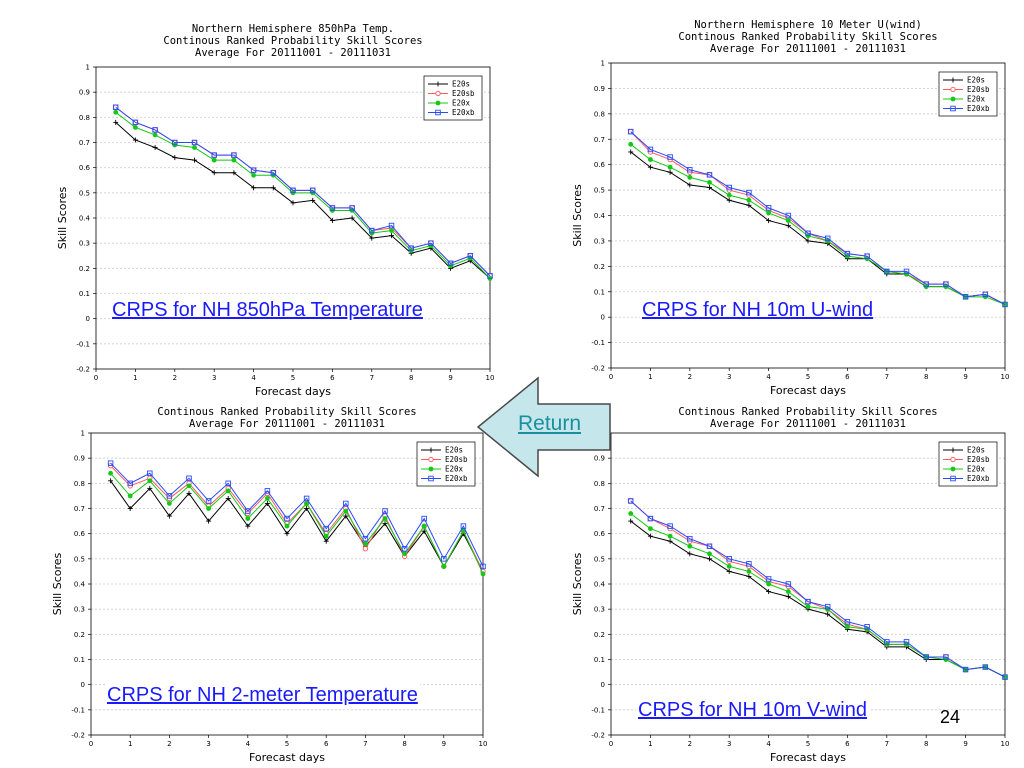 The width and height of the screenshot is (1024, 768). What do you see at coordinates (752, 710) in the screenshot?
I see `caption-link-10m-v-wind: CRPS for NH 10m V-wind` at bounding box center [752, 710].